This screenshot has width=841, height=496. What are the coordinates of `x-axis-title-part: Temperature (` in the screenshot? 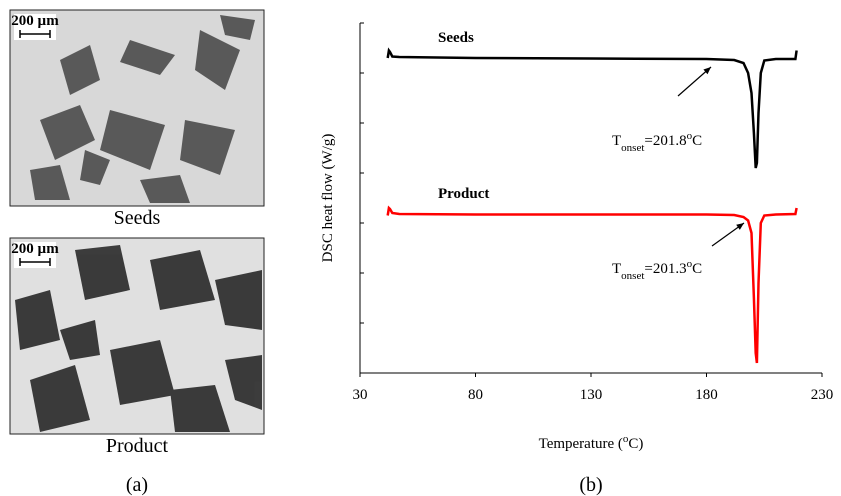 It's located at (581, 444).